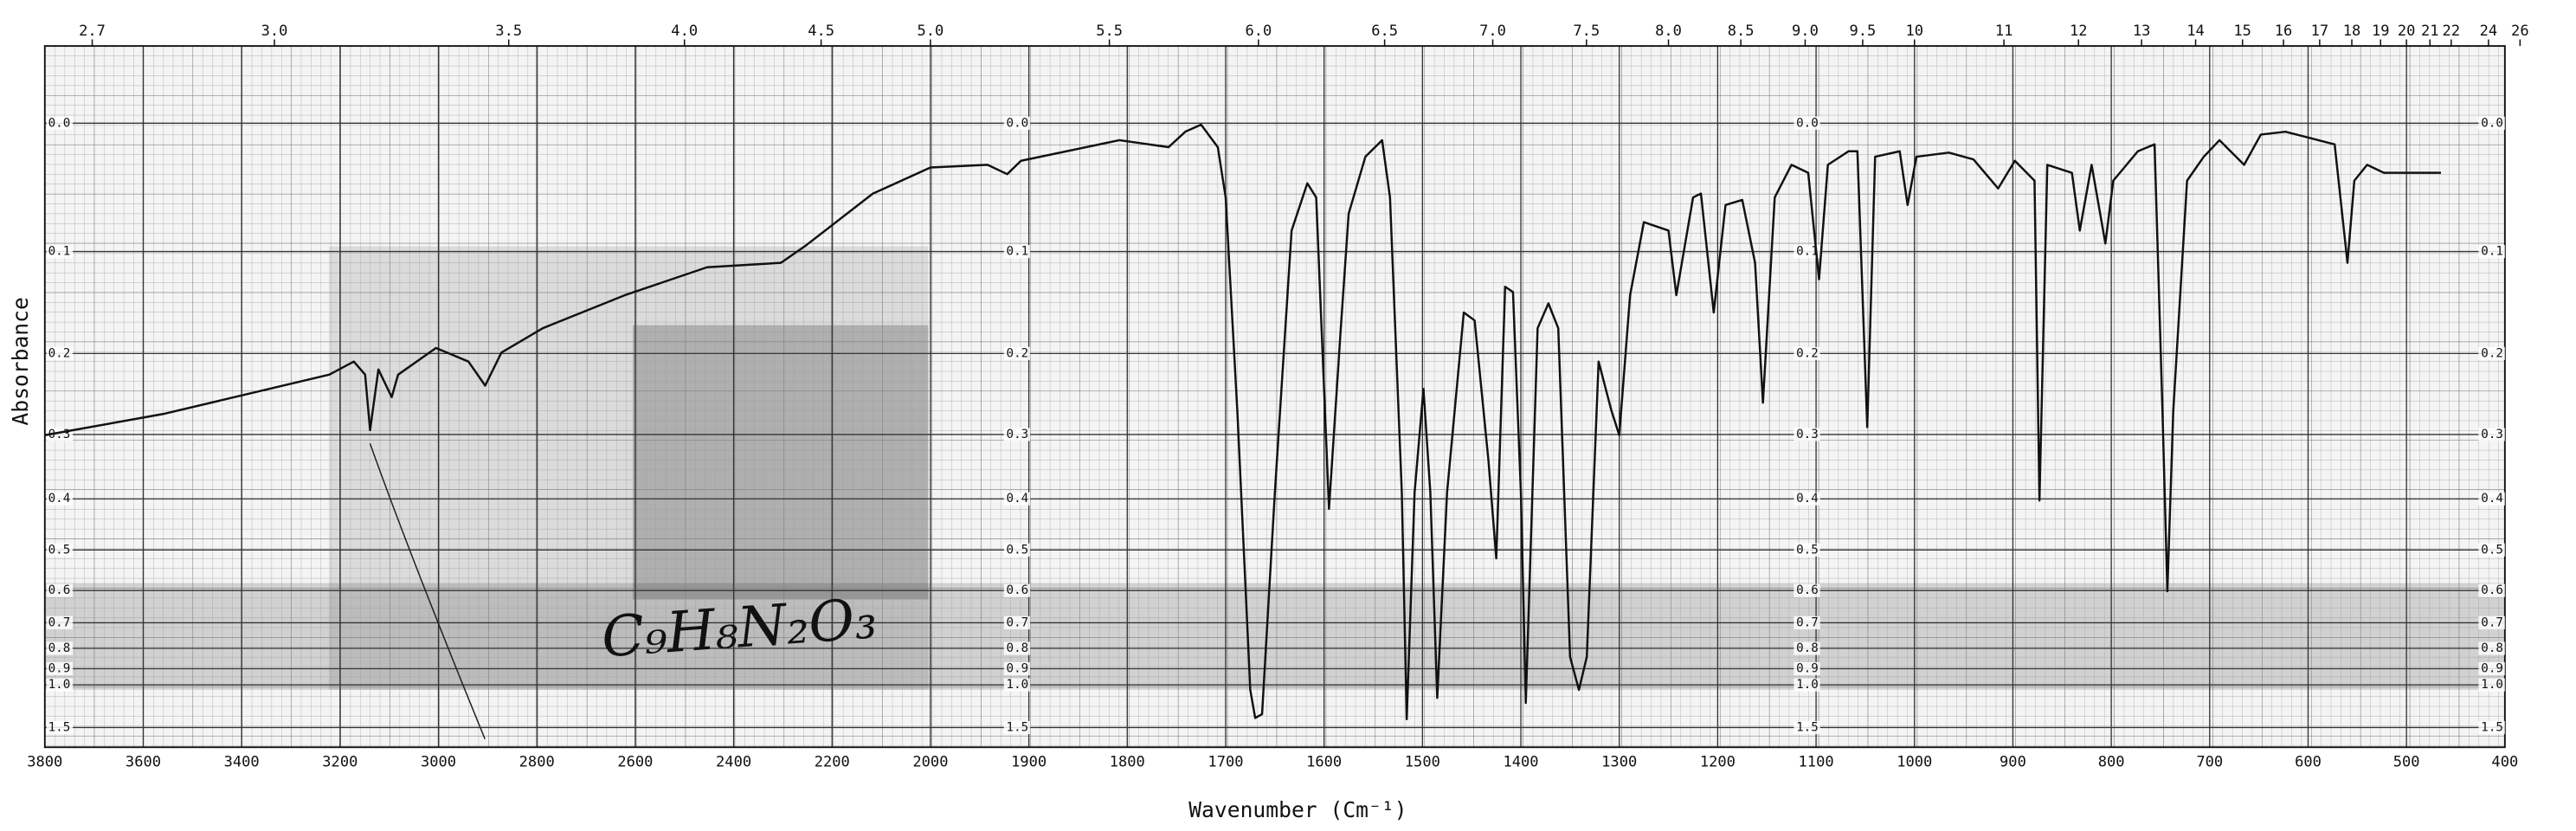 This screenshot has width=2576, height=831. I want to click on x-tick-label: 700, so click(2209, 761).